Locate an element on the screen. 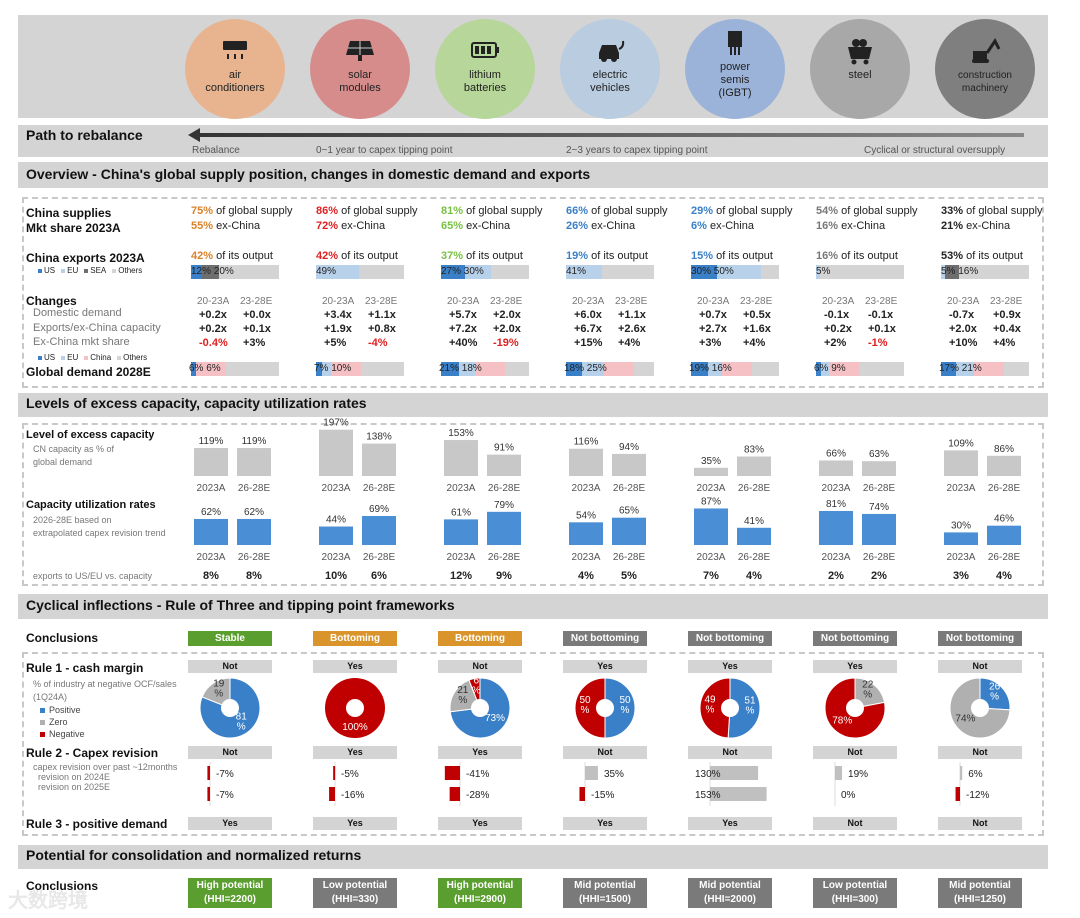 This screenshot has height=918, width=1080. change-value: +0.8x is located at coordinates (382, 329).